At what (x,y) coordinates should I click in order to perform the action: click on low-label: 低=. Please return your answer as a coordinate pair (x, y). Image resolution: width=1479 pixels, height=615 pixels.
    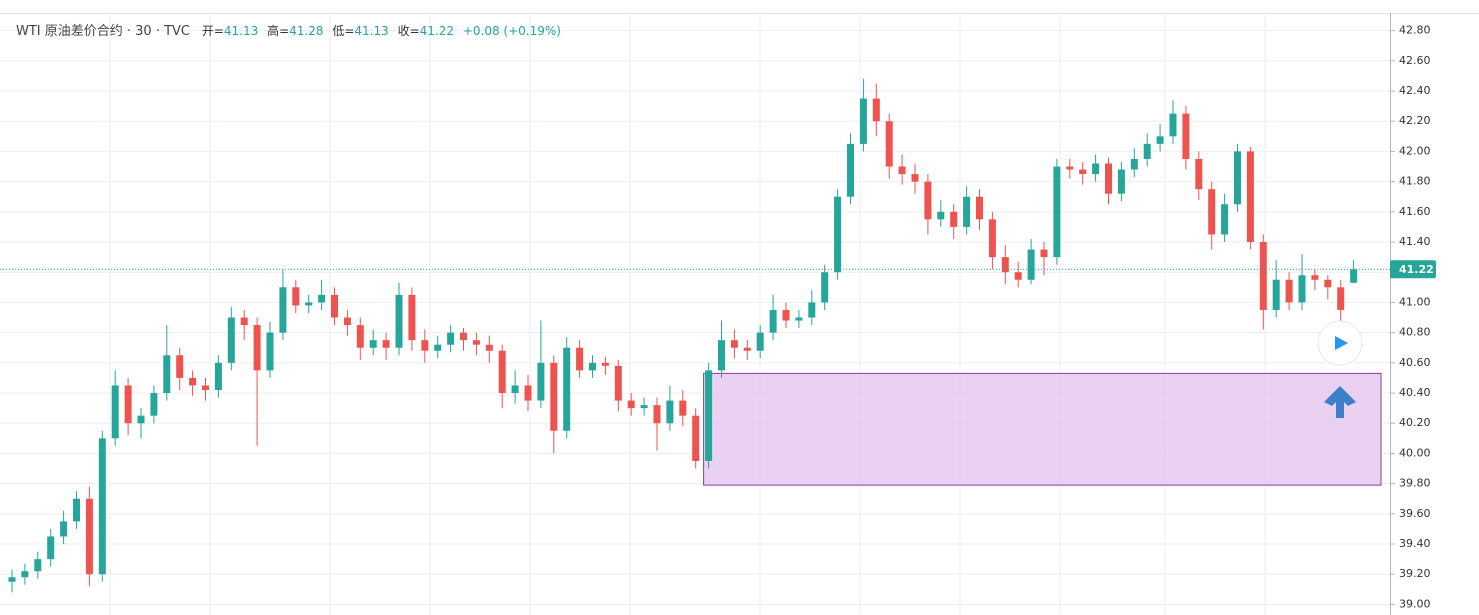
    Looking at the image, I should click on (343, 31).